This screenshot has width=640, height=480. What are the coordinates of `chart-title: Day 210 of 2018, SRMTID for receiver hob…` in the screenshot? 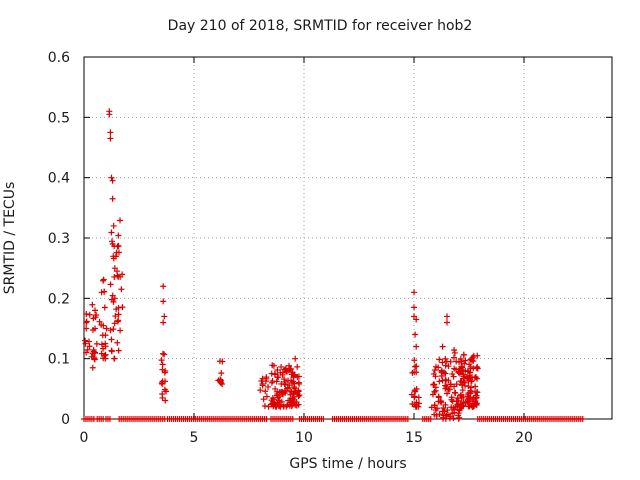 It's located at (320, 26).